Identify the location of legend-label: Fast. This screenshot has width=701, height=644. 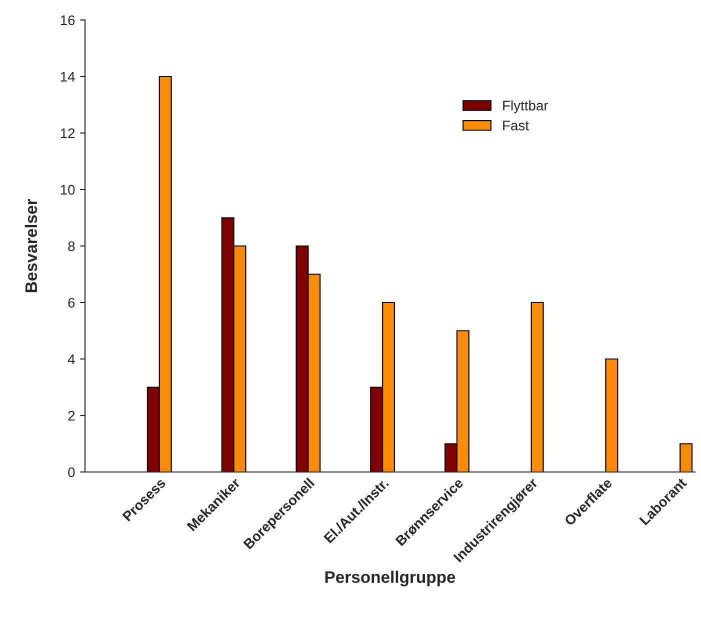
(516, 125).